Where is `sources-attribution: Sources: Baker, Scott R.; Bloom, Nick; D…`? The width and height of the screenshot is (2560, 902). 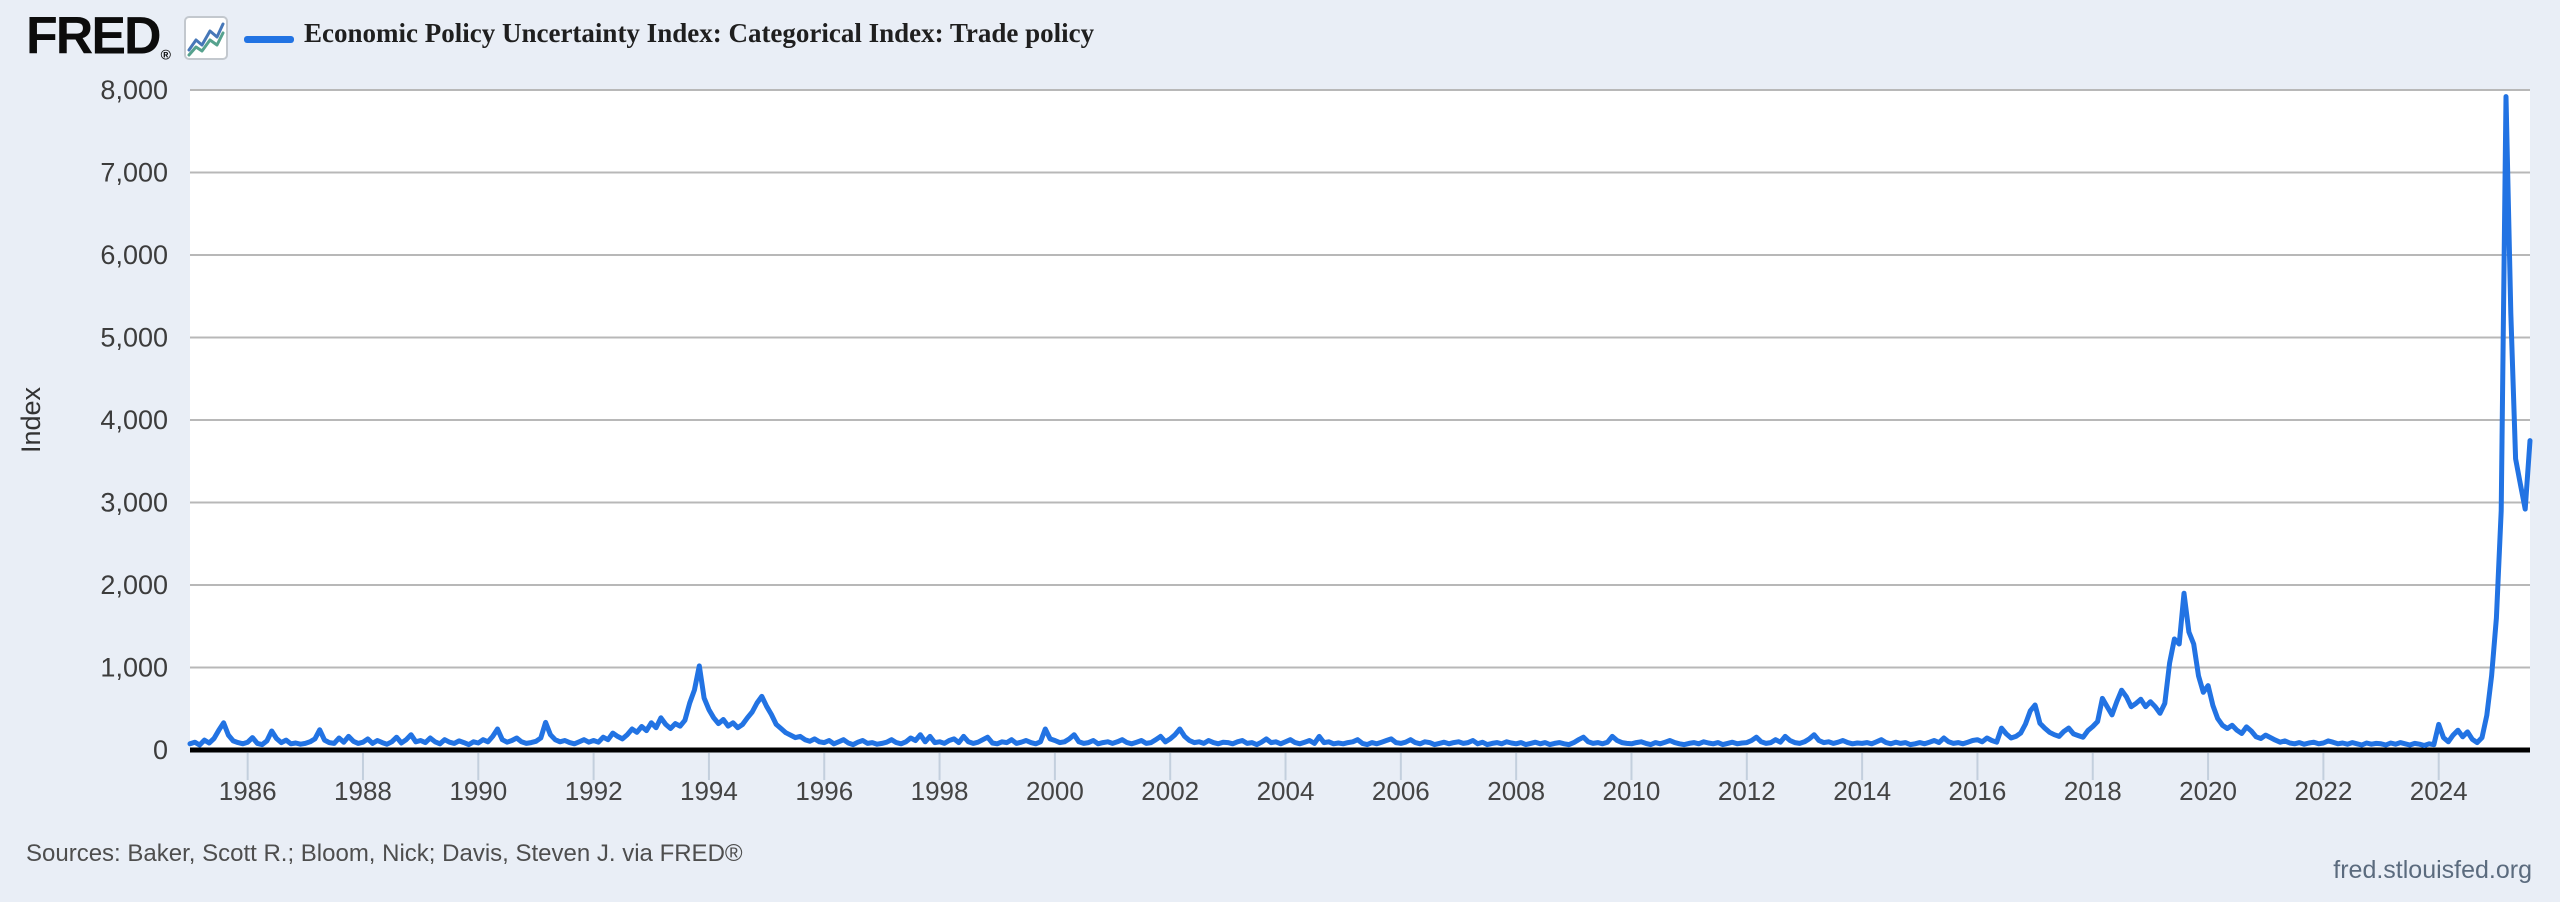
sources-attribution: Sources: Baker, Scott R.; Bloom, Nick; D… is located at coordinates (384, 853).